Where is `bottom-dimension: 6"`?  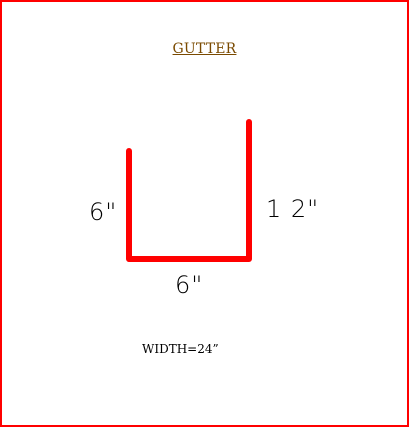
bottom-dimension: 6" is located at coordinates (189, 285).